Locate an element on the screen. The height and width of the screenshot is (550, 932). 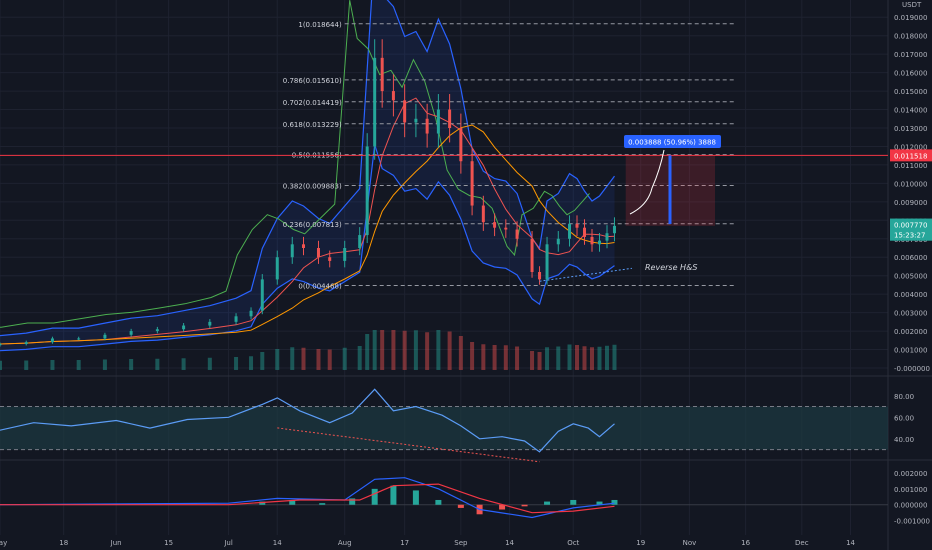
price-label-text: 0.011518 is located at coordinates (910, 156).